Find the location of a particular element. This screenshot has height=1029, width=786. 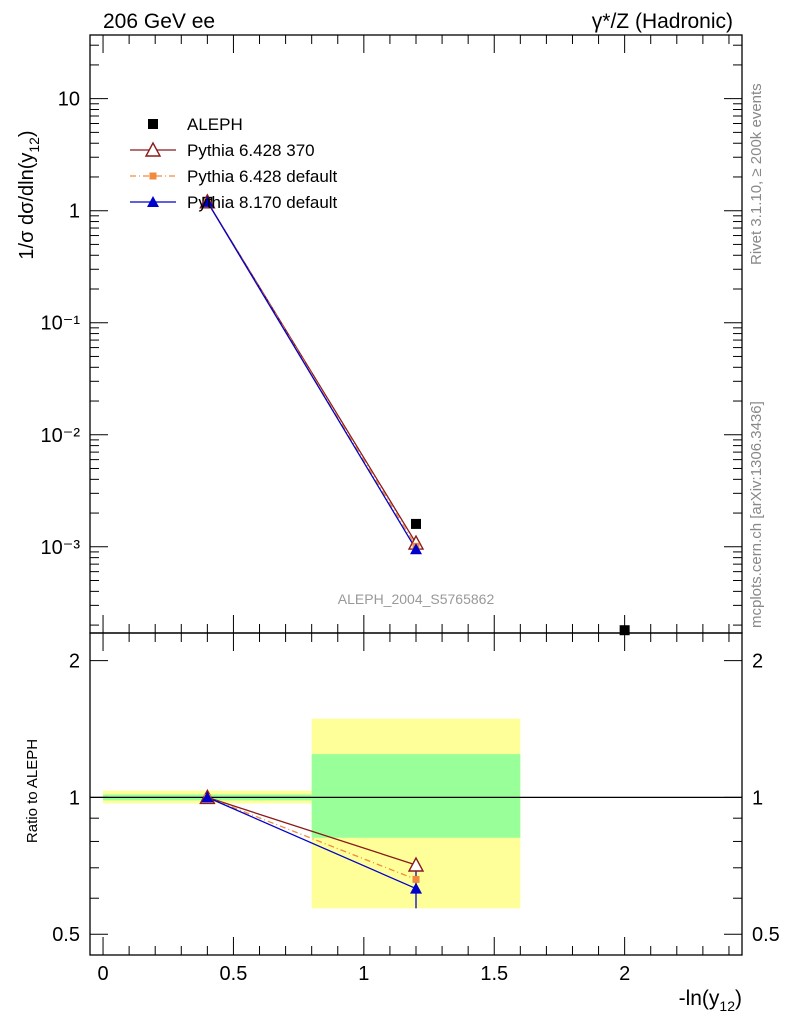

ratio-ylabel: Ratio to ALEPH is located at coordinates (32, 791).